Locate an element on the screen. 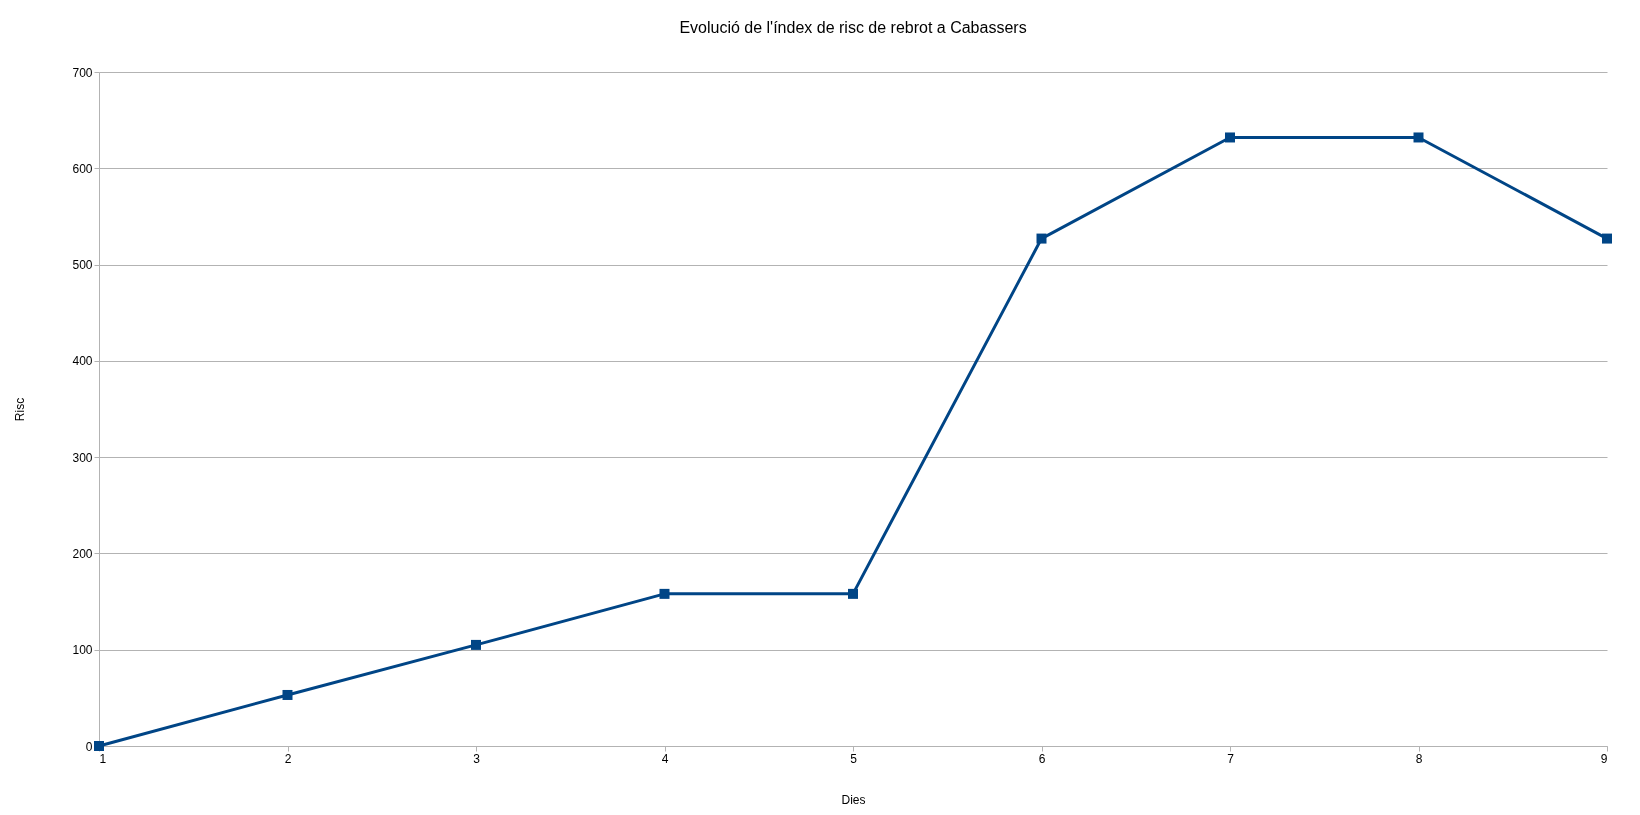  y-tick-label: 200 is located at coordinates (82, 553).